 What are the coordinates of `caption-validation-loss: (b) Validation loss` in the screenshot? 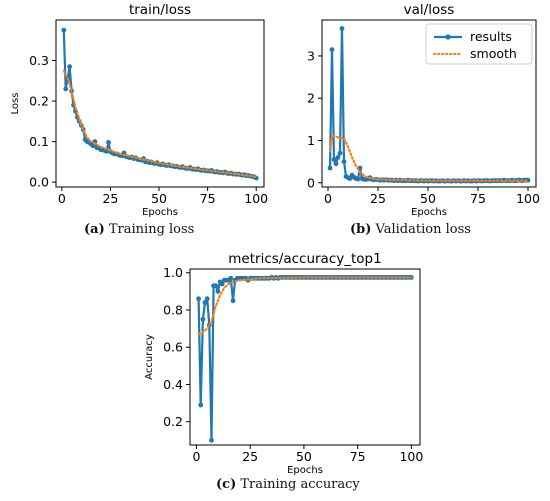 It's located at (410, 229).